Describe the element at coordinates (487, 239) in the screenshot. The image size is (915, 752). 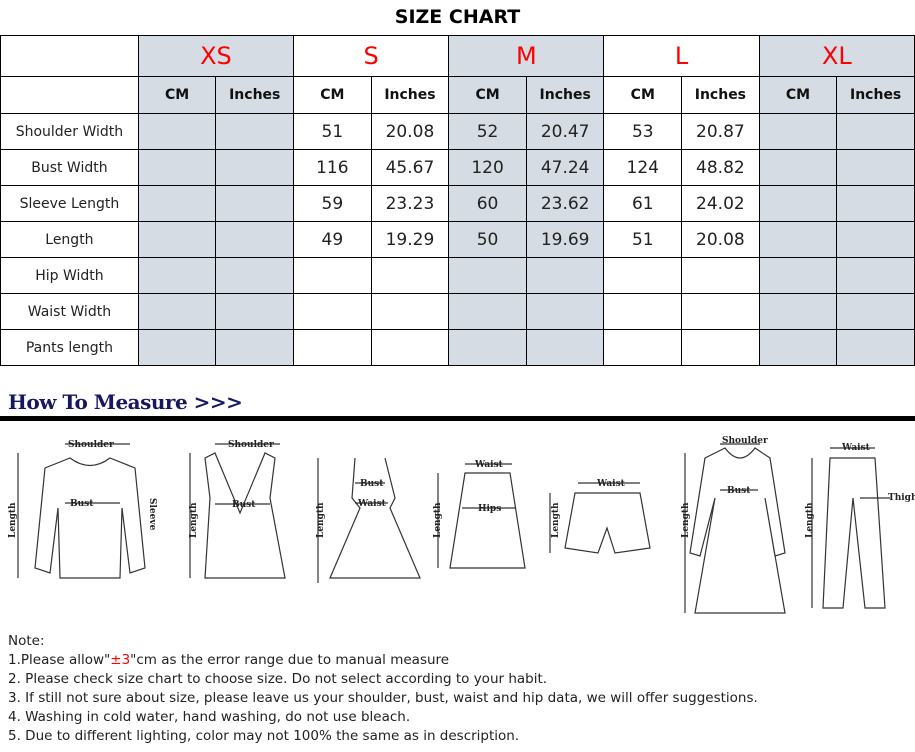
I see `table-cell: 50` at that location.